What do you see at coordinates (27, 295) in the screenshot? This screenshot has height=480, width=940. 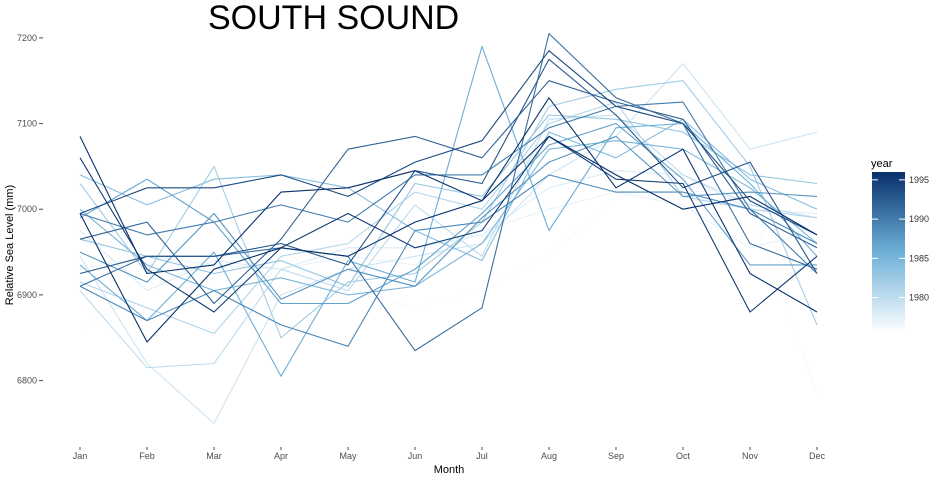 I see `y-tick-label: 6900` at bounding box center [27, 295].